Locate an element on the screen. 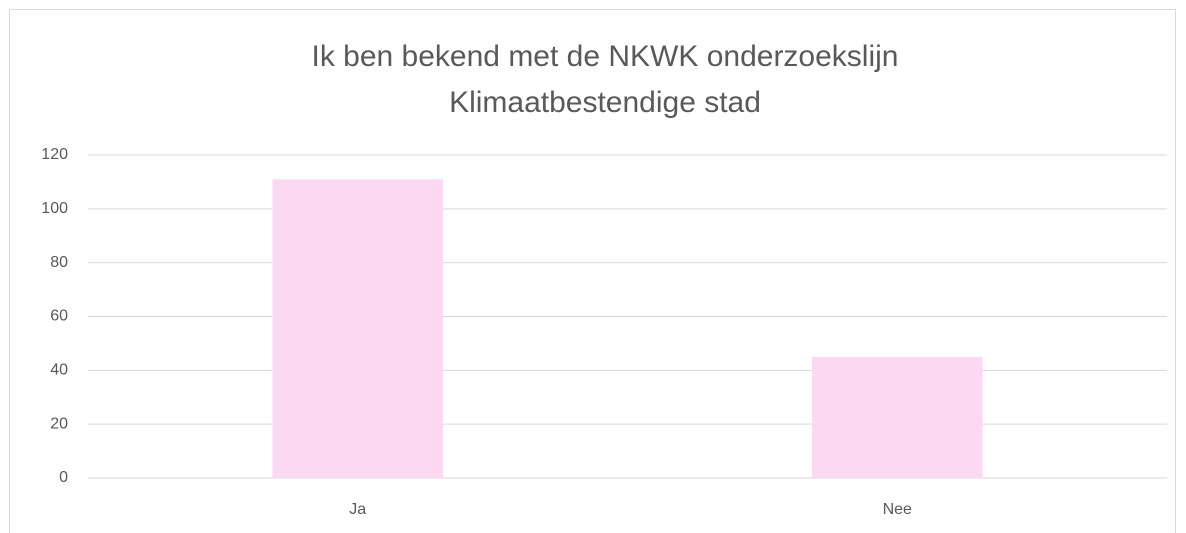 The width and height of the screenshot is (1186, 533). y-tick-label: 0 is located at coordinates (63, 477).